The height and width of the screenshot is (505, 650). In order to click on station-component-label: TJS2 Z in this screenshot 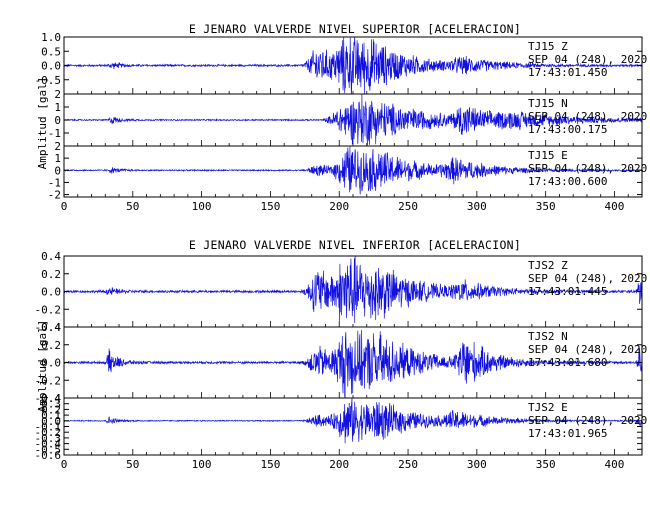, I will do `click(548, 265)`.